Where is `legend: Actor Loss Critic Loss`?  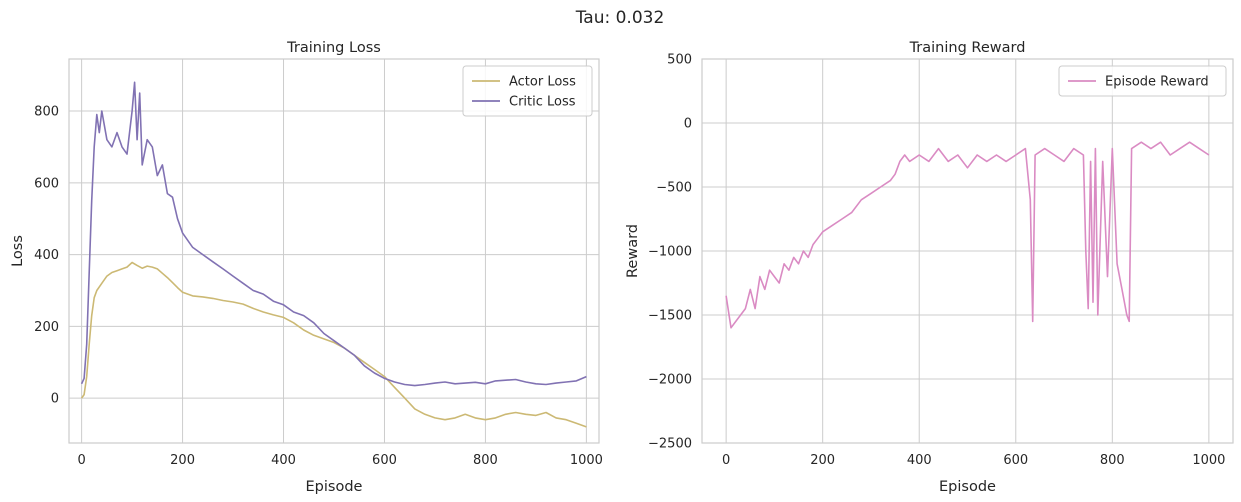
legend: Actor Loss Critic Loss is located at coordinates (527, 91).